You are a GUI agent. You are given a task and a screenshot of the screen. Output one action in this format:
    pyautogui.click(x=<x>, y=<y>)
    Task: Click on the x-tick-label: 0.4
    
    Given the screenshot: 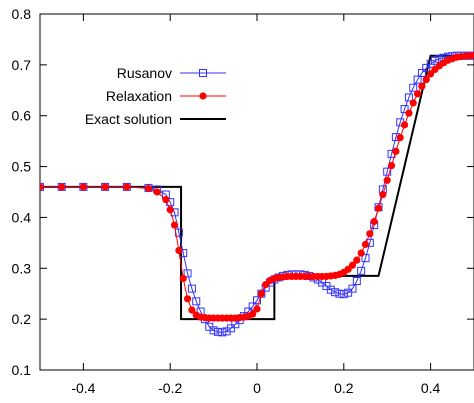 What is the action you would take?
    pyautogui.click(x=431, y=388)
    